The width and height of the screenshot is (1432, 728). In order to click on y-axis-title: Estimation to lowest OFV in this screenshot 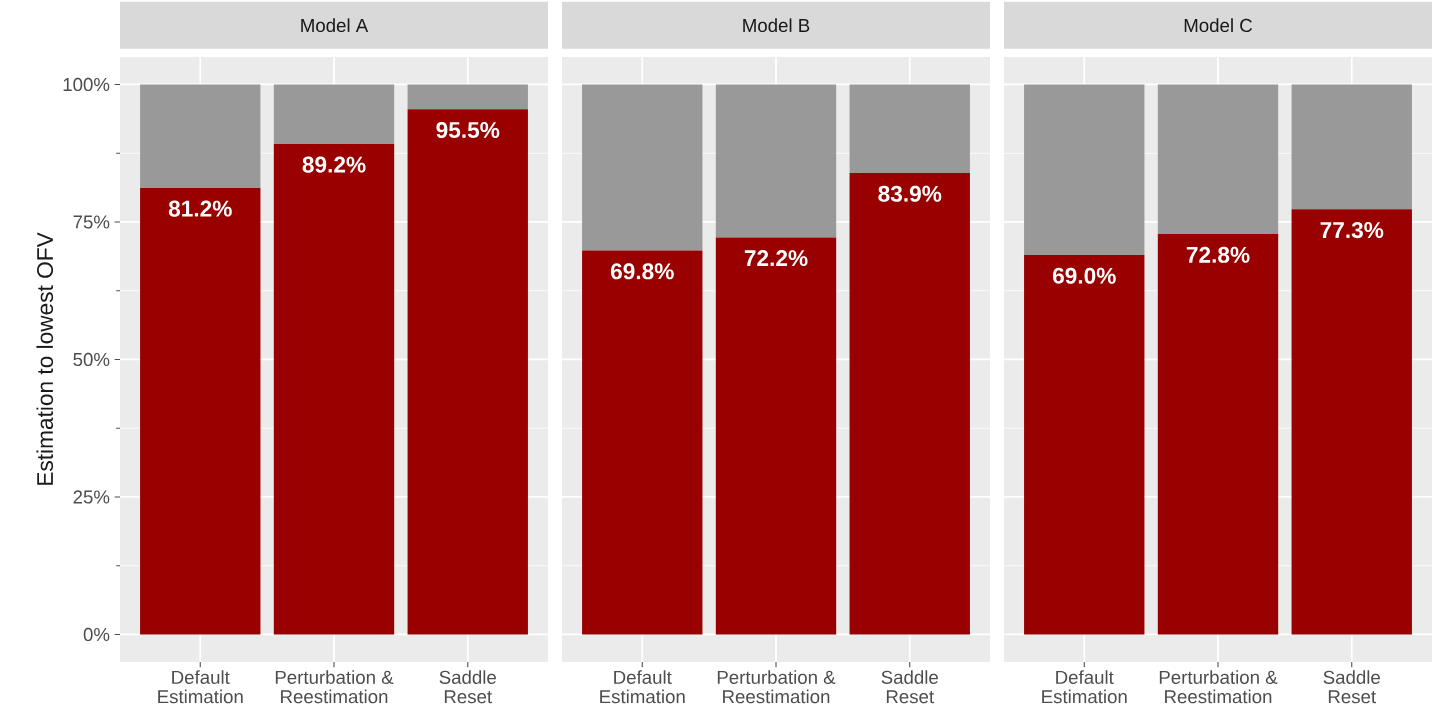, I will do `click(45, 358)`.